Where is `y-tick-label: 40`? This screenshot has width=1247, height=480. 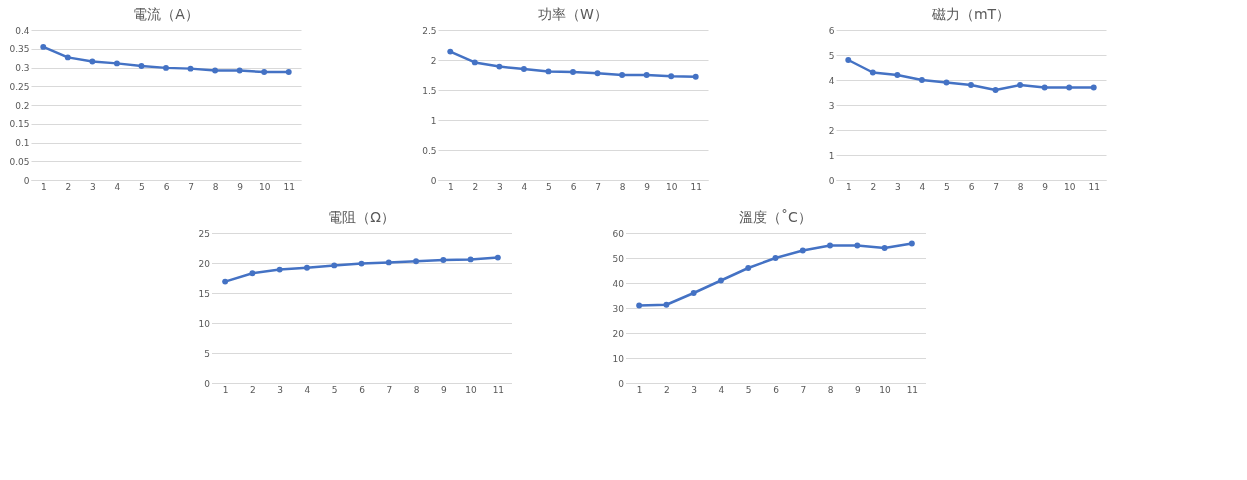
y-tick-label: 40 is located at coordinates (618, 283).